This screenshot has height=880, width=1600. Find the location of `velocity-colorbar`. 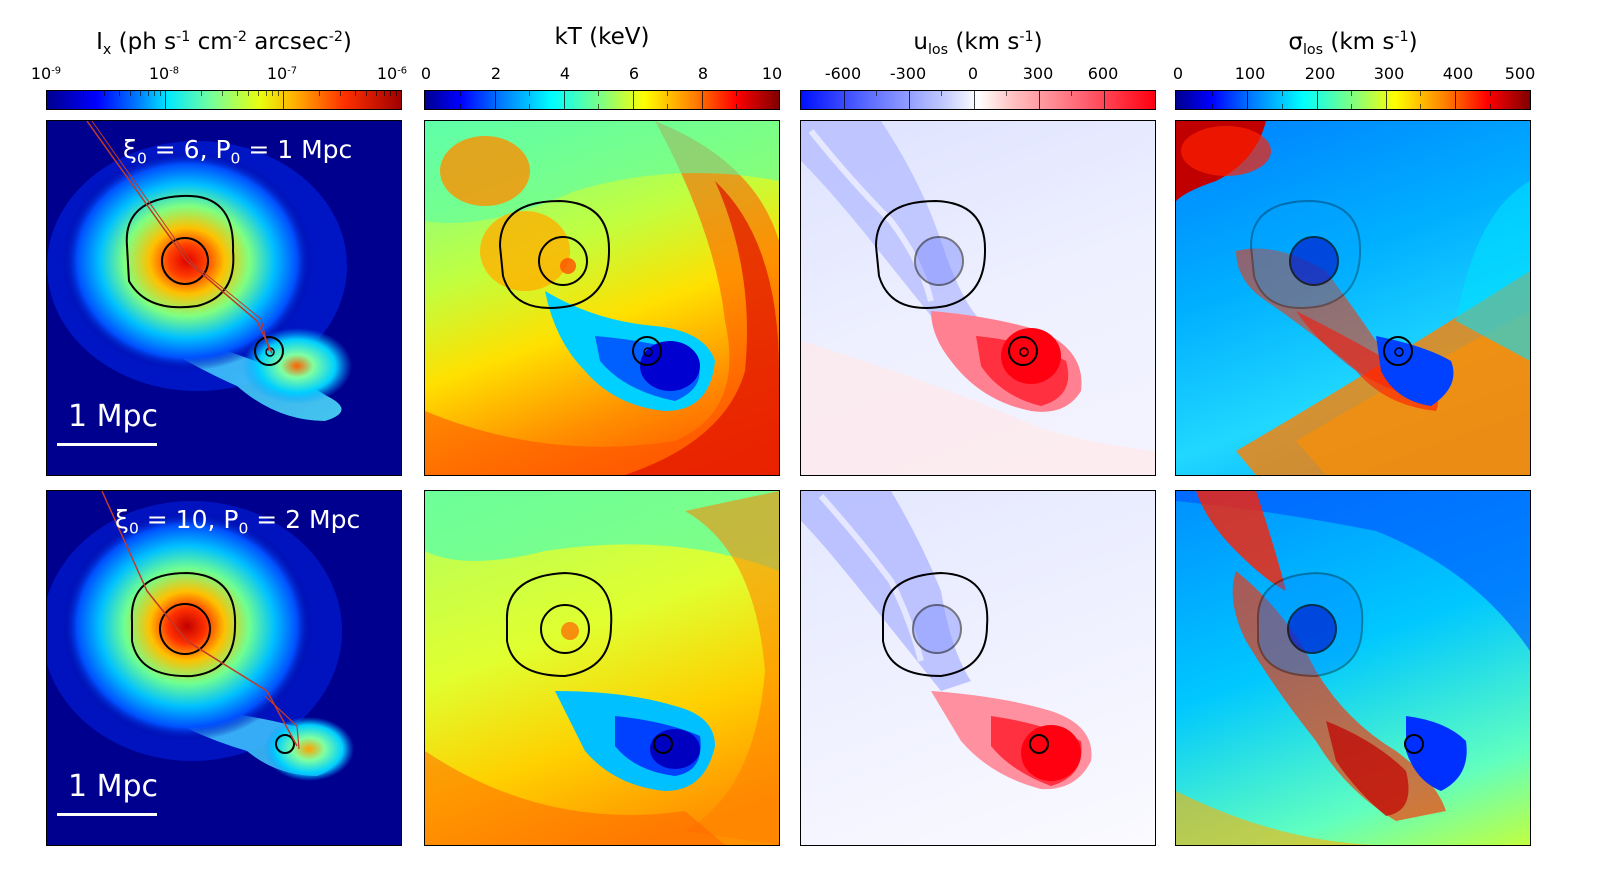

velocity-colorbar is located at coordinates (978, 100).